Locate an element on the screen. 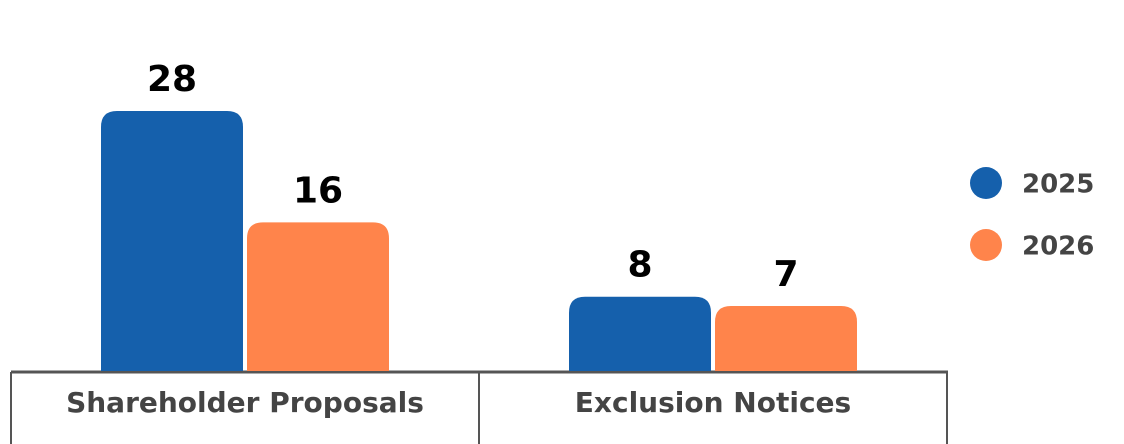 The image size is (1124, 444). x-tick-label: Exclusion Notices is located at coordinates (713, 402).